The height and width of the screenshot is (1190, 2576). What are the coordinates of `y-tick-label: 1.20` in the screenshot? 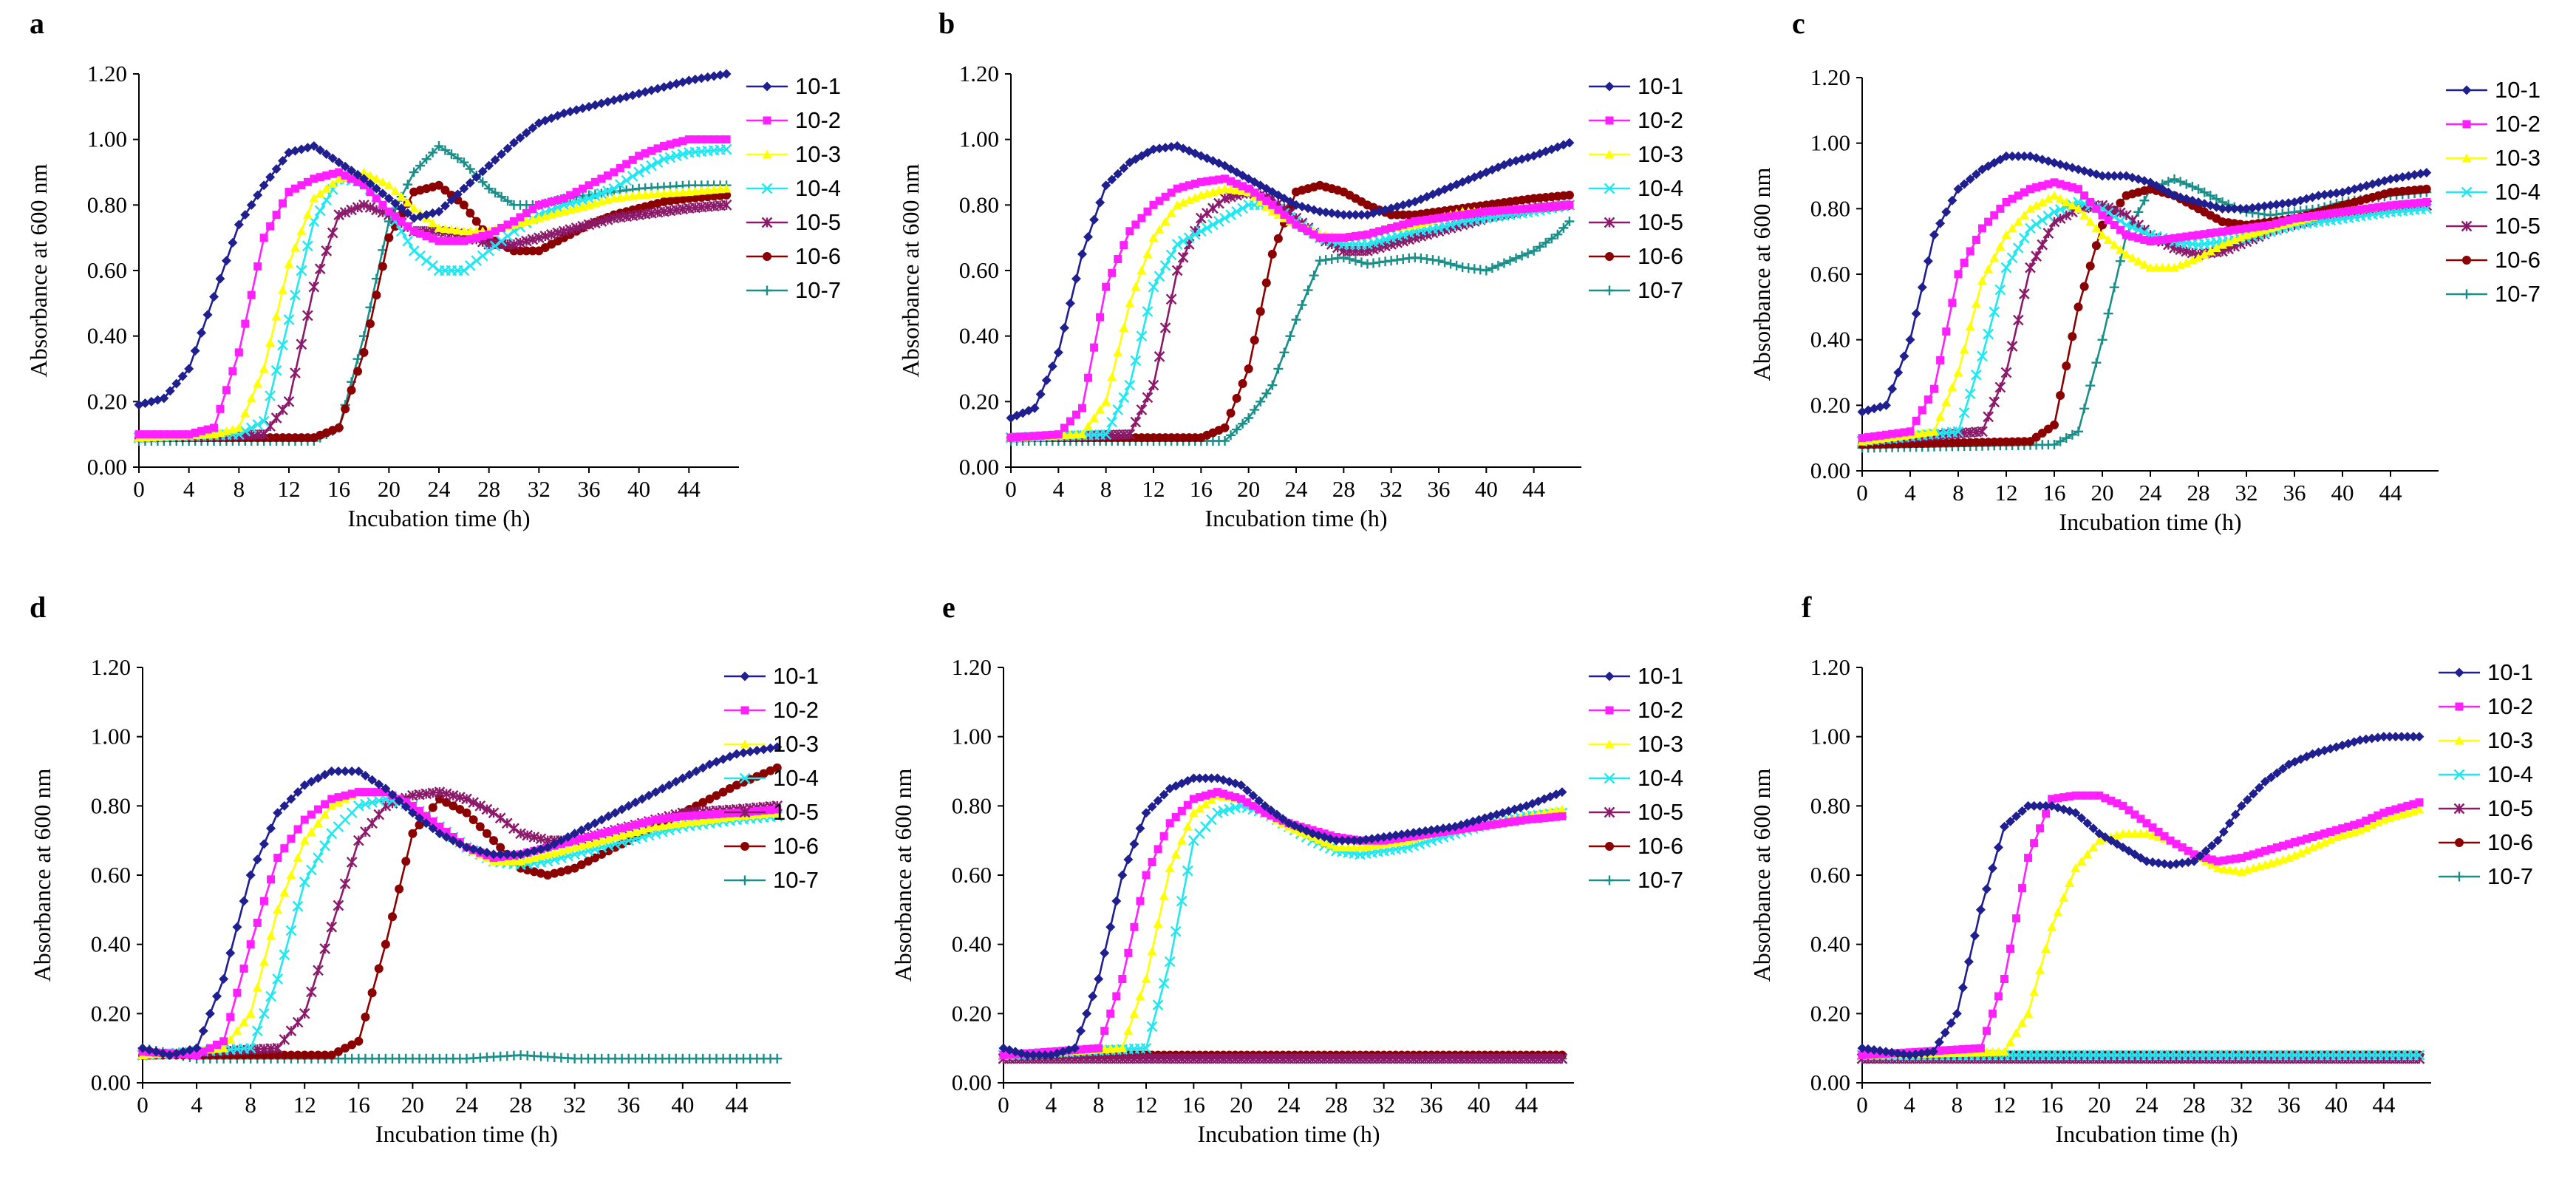 It's located at (107, 73).